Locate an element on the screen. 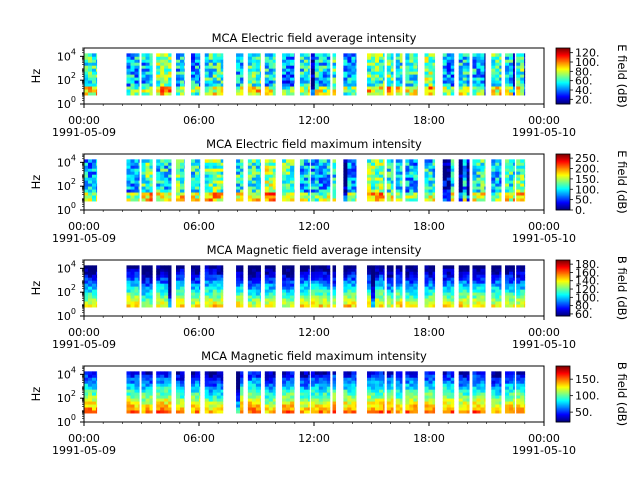 The image size is (640, 480). colorbar-label: E field (dB) is located at coordinates (622, 182).